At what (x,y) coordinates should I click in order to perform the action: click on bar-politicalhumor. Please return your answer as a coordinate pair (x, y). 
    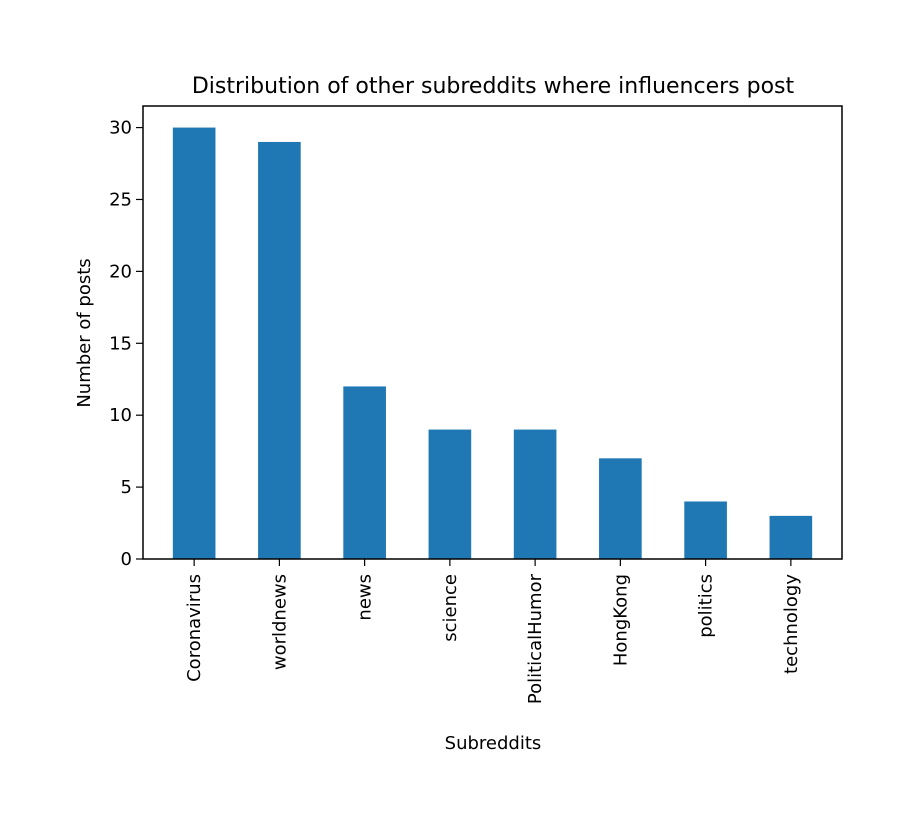
    Looking at the image, I should click on (535, 494).